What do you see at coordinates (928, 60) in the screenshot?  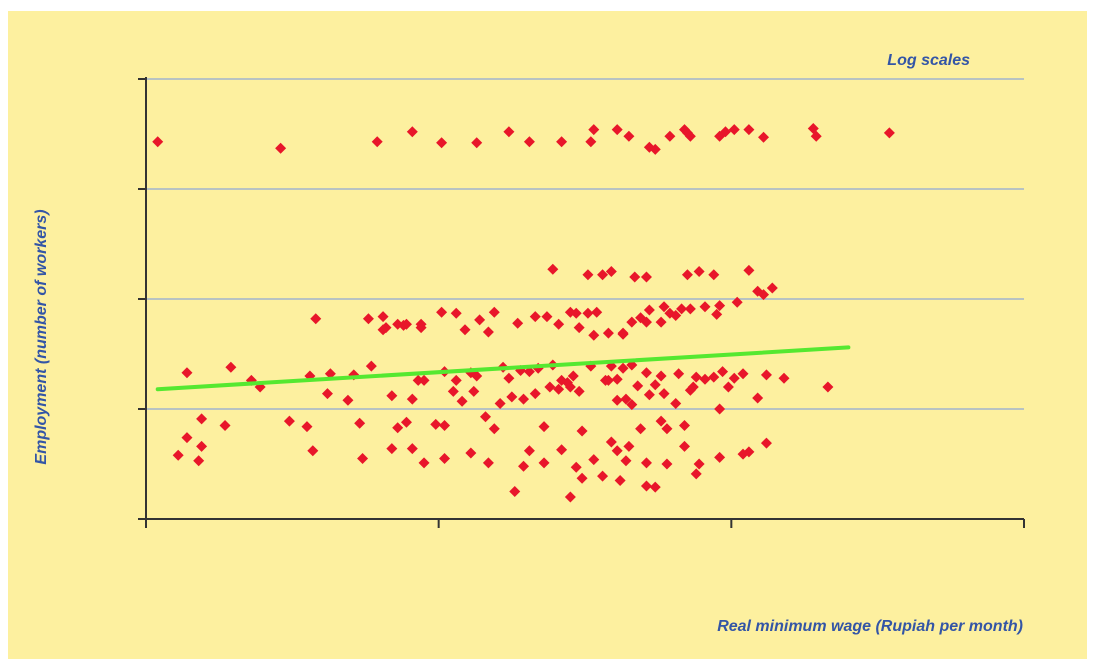 I see `log-scales-note: Log scales` at bounding box center [928, 60].